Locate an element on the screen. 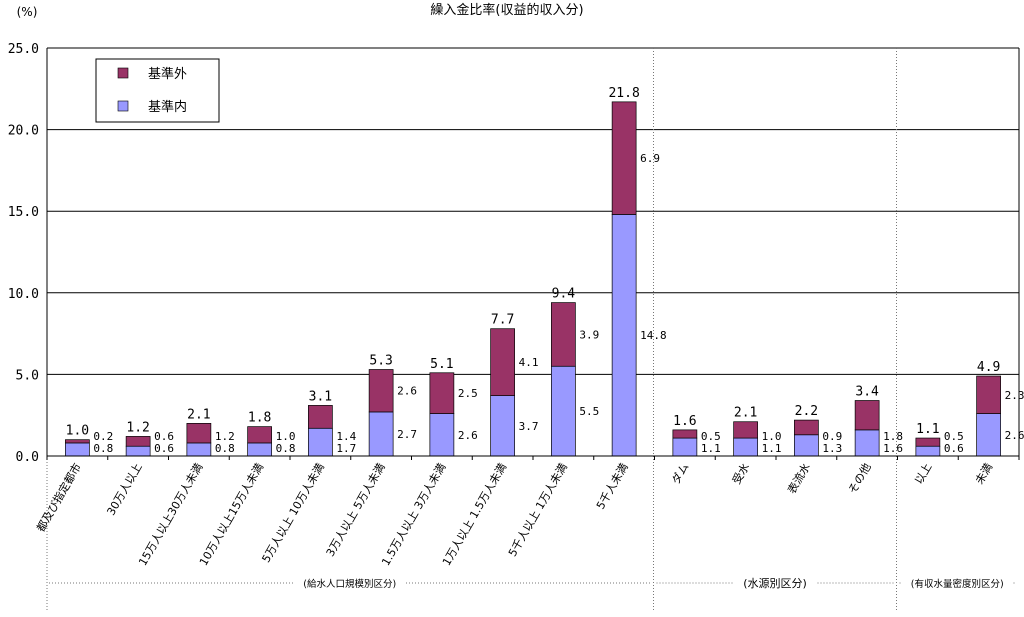  legend-swatch-outside is located at coordinates (123, 73).